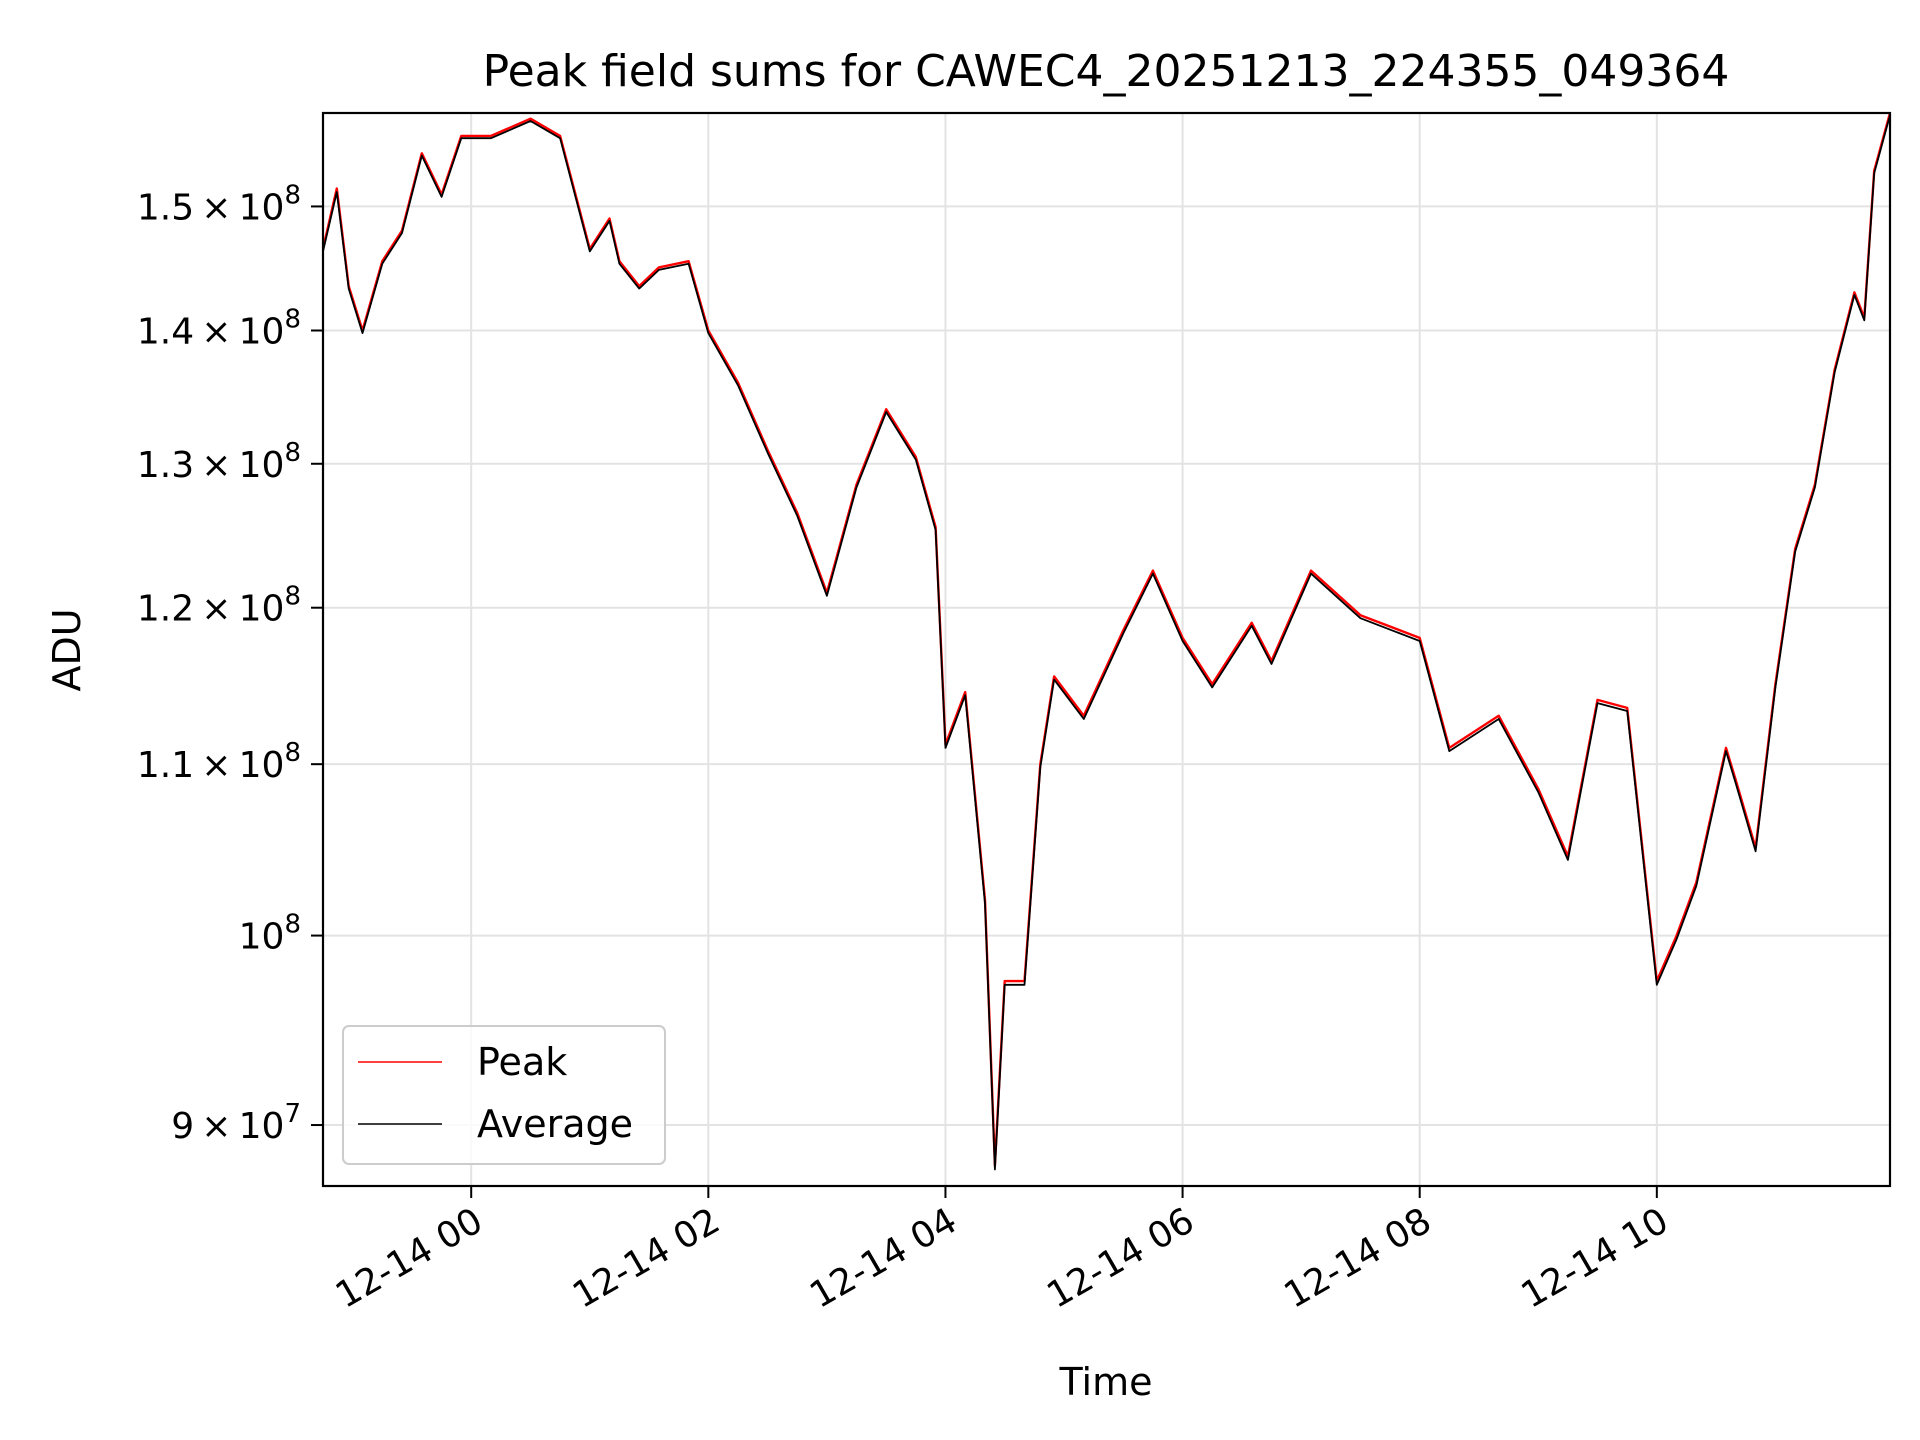 The width and height of the screenshot is (1920, 1440). What do you see at coordinates (67, 649) in the screenshot?
I see `y-axis-label: ADU` at bounding box center [67, 649].